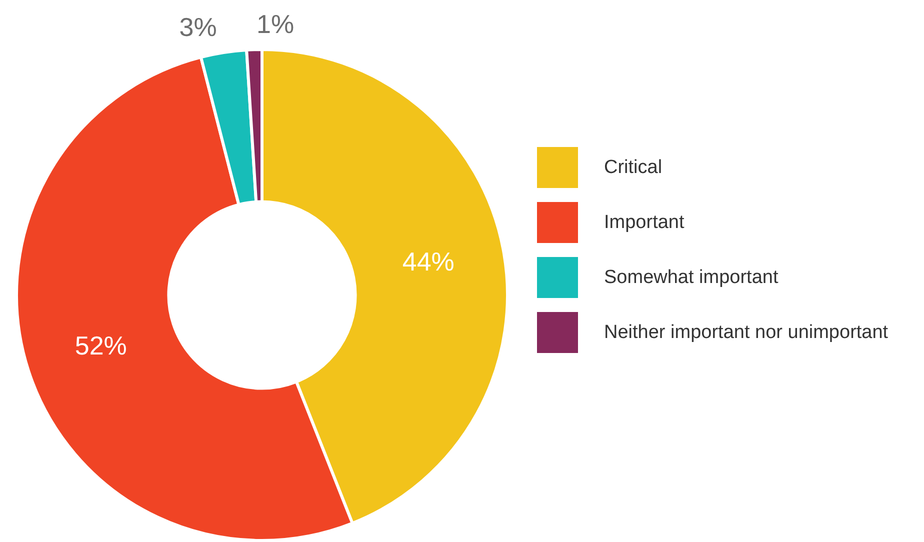 Image resolution: width=924 pixels, height=542 pixels. What do you see at coordinates (633, 167) in the screenshot?
I see `legend-label: Critical` at bounding box center [633, 167].